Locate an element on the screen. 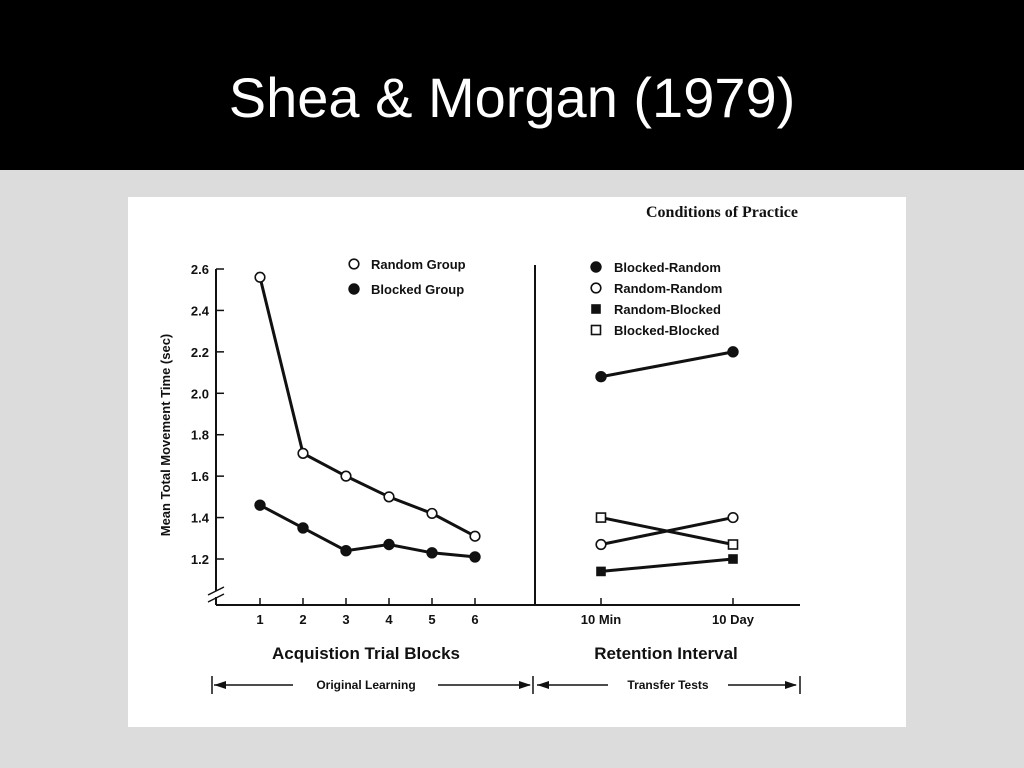 The width and height of the screenshot is (1024, 768). x-tick-label: 4 is located at coordinates (389, 619).